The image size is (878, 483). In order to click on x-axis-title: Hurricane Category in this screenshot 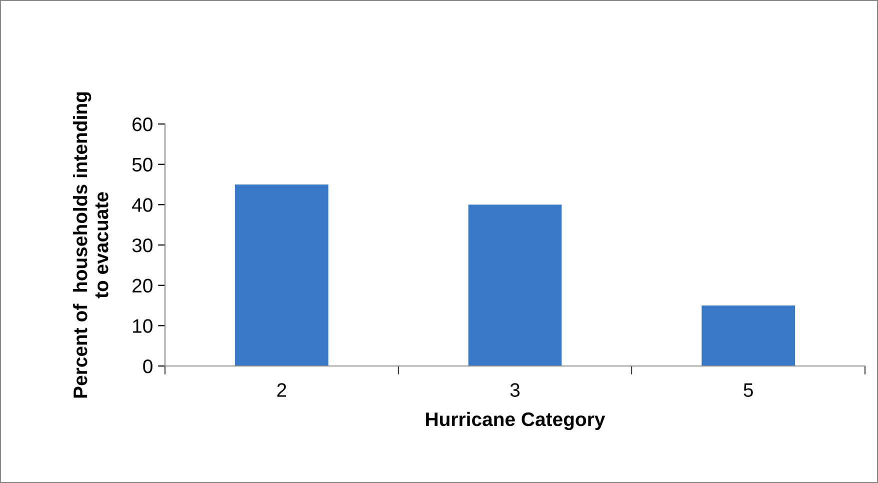, I will do `click(516, 421)`.